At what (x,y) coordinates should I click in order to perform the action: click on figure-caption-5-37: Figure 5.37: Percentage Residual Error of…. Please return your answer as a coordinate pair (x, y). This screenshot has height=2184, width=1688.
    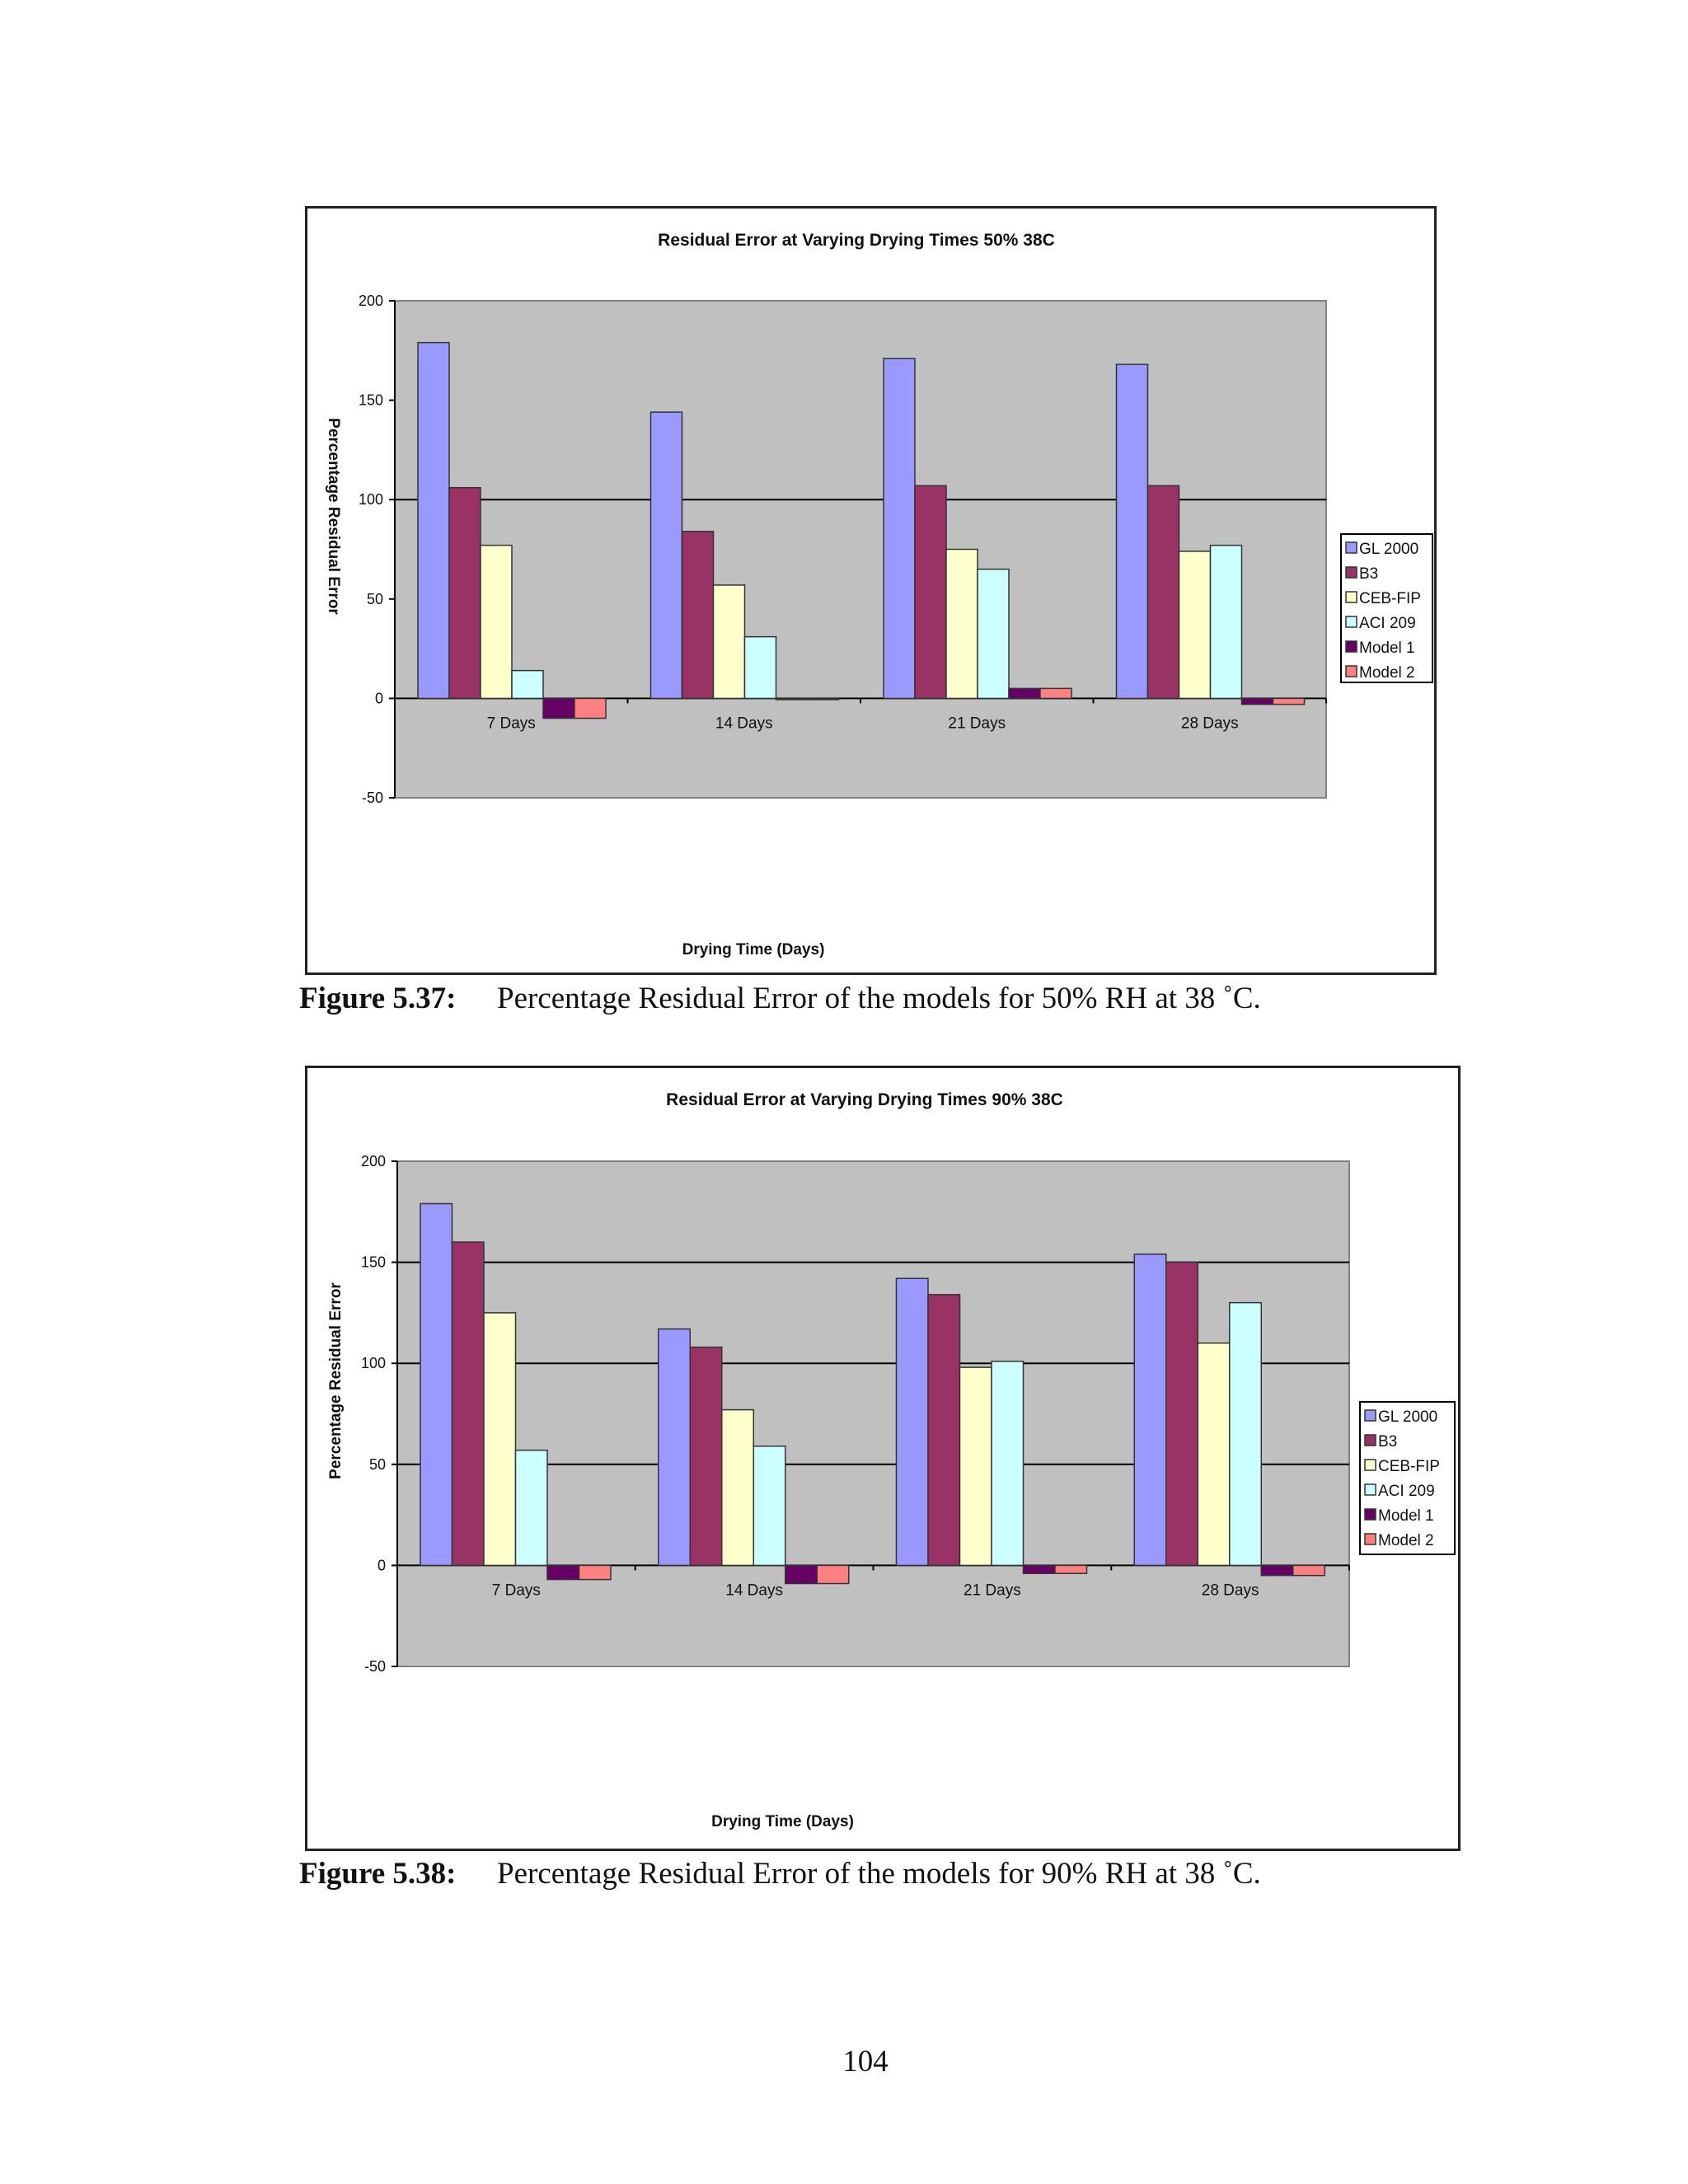
    Looking at the image, I should click on (780, 998).